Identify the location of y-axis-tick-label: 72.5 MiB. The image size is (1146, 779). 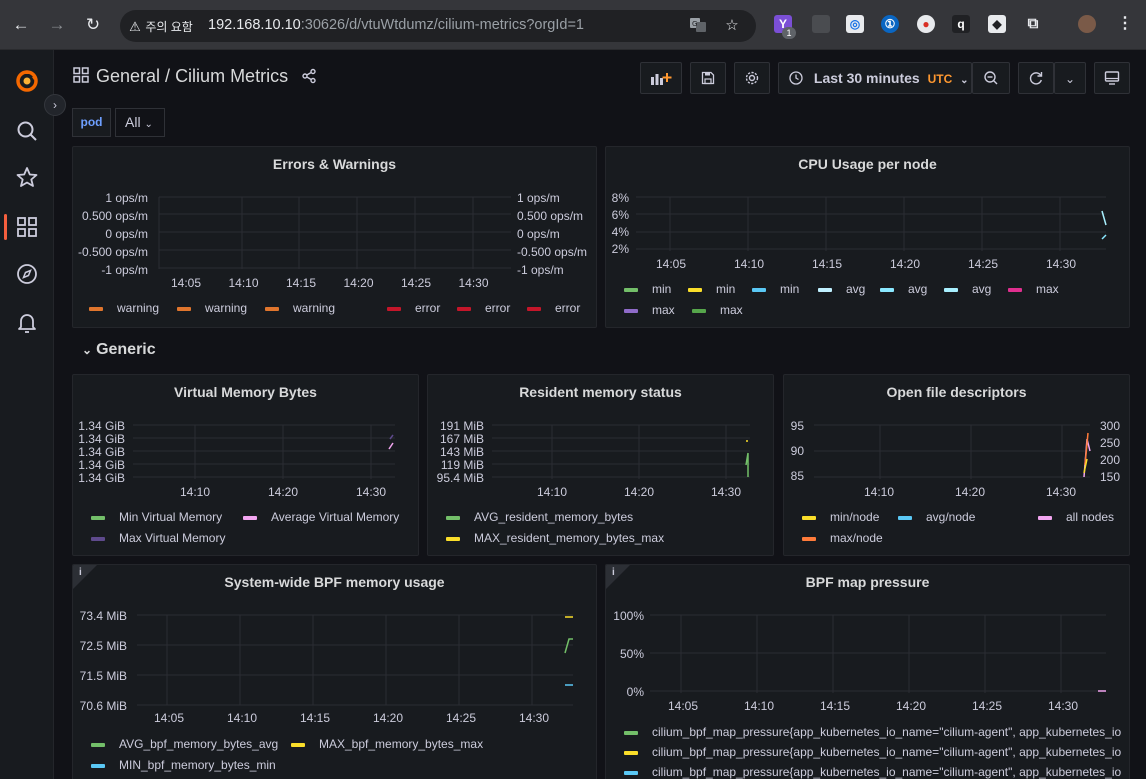
(103, 646).